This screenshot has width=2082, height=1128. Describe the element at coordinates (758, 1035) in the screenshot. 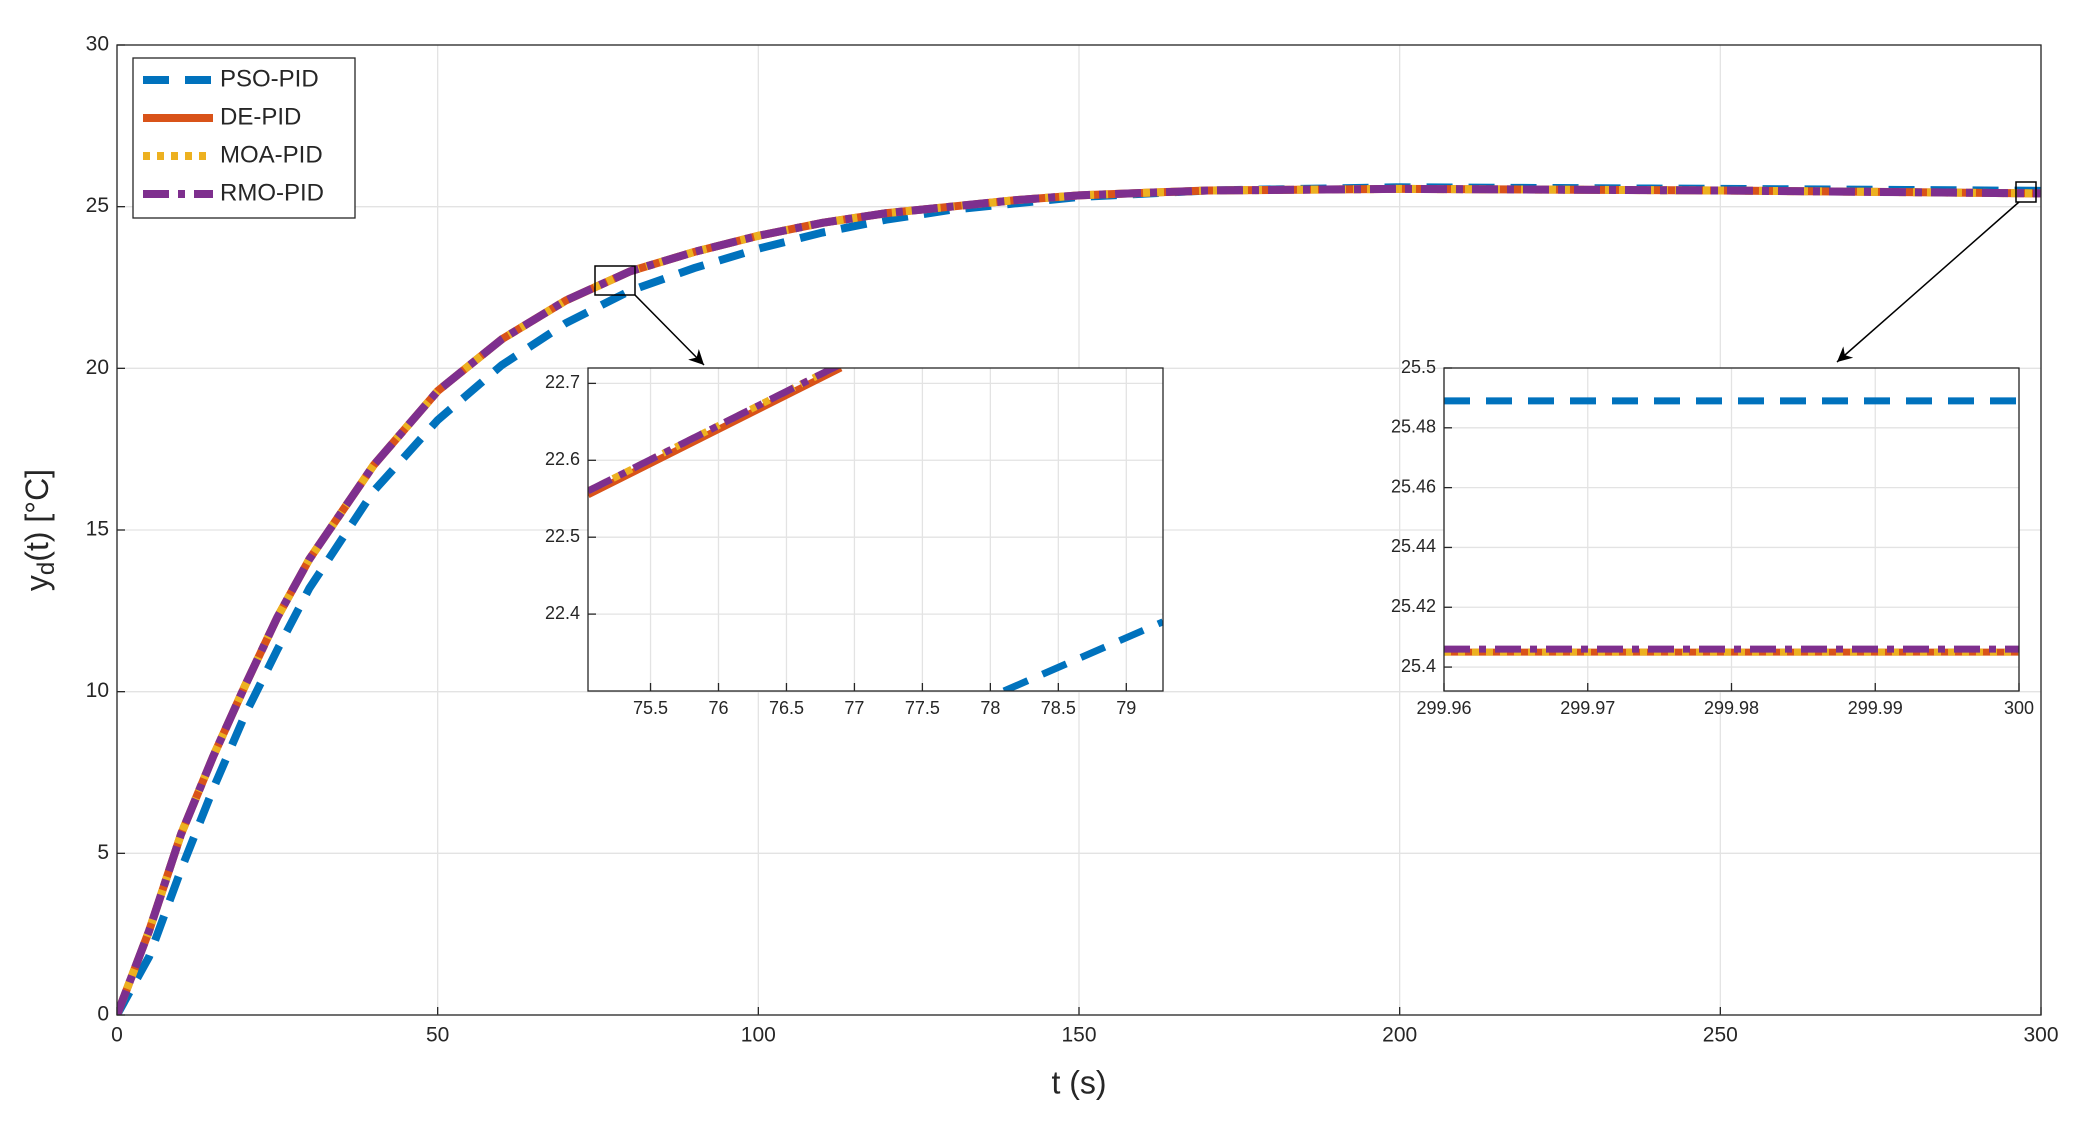

I see `x-tick-label: 100` at that location.